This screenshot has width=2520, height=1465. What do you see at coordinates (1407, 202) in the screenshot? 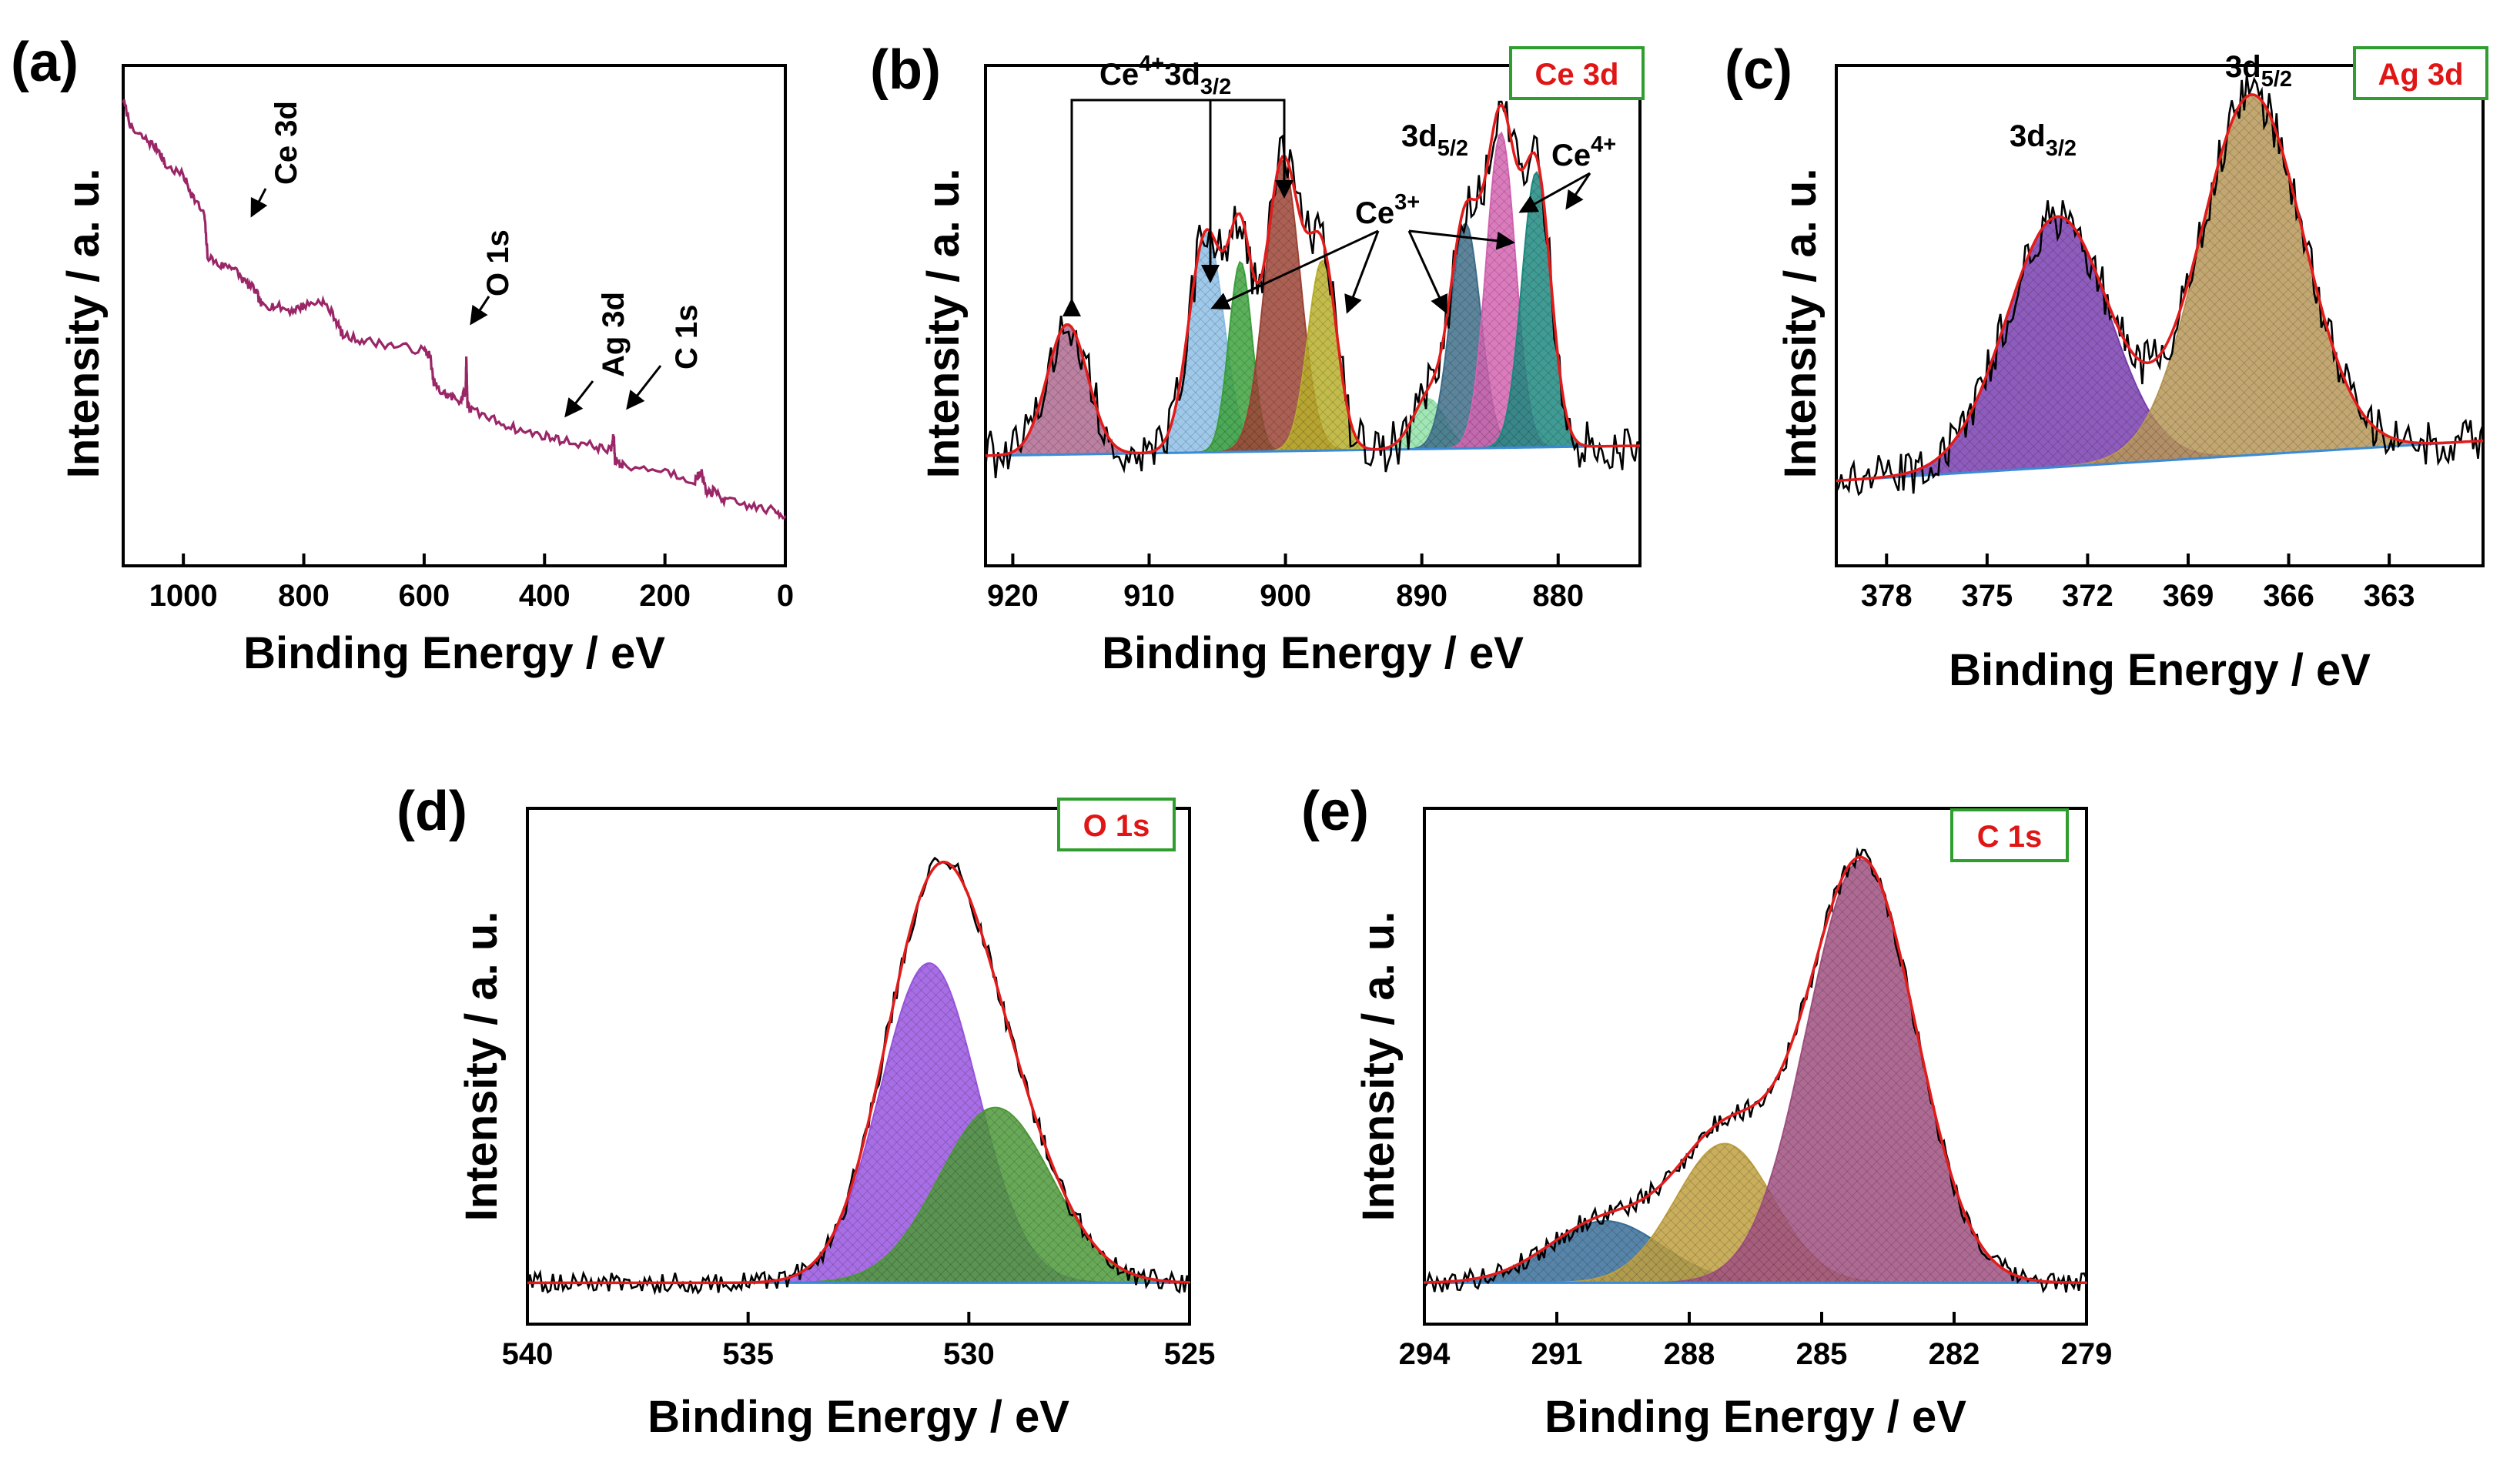
I see `annotation-sup: 3+` at bounding box center [1407, 202].